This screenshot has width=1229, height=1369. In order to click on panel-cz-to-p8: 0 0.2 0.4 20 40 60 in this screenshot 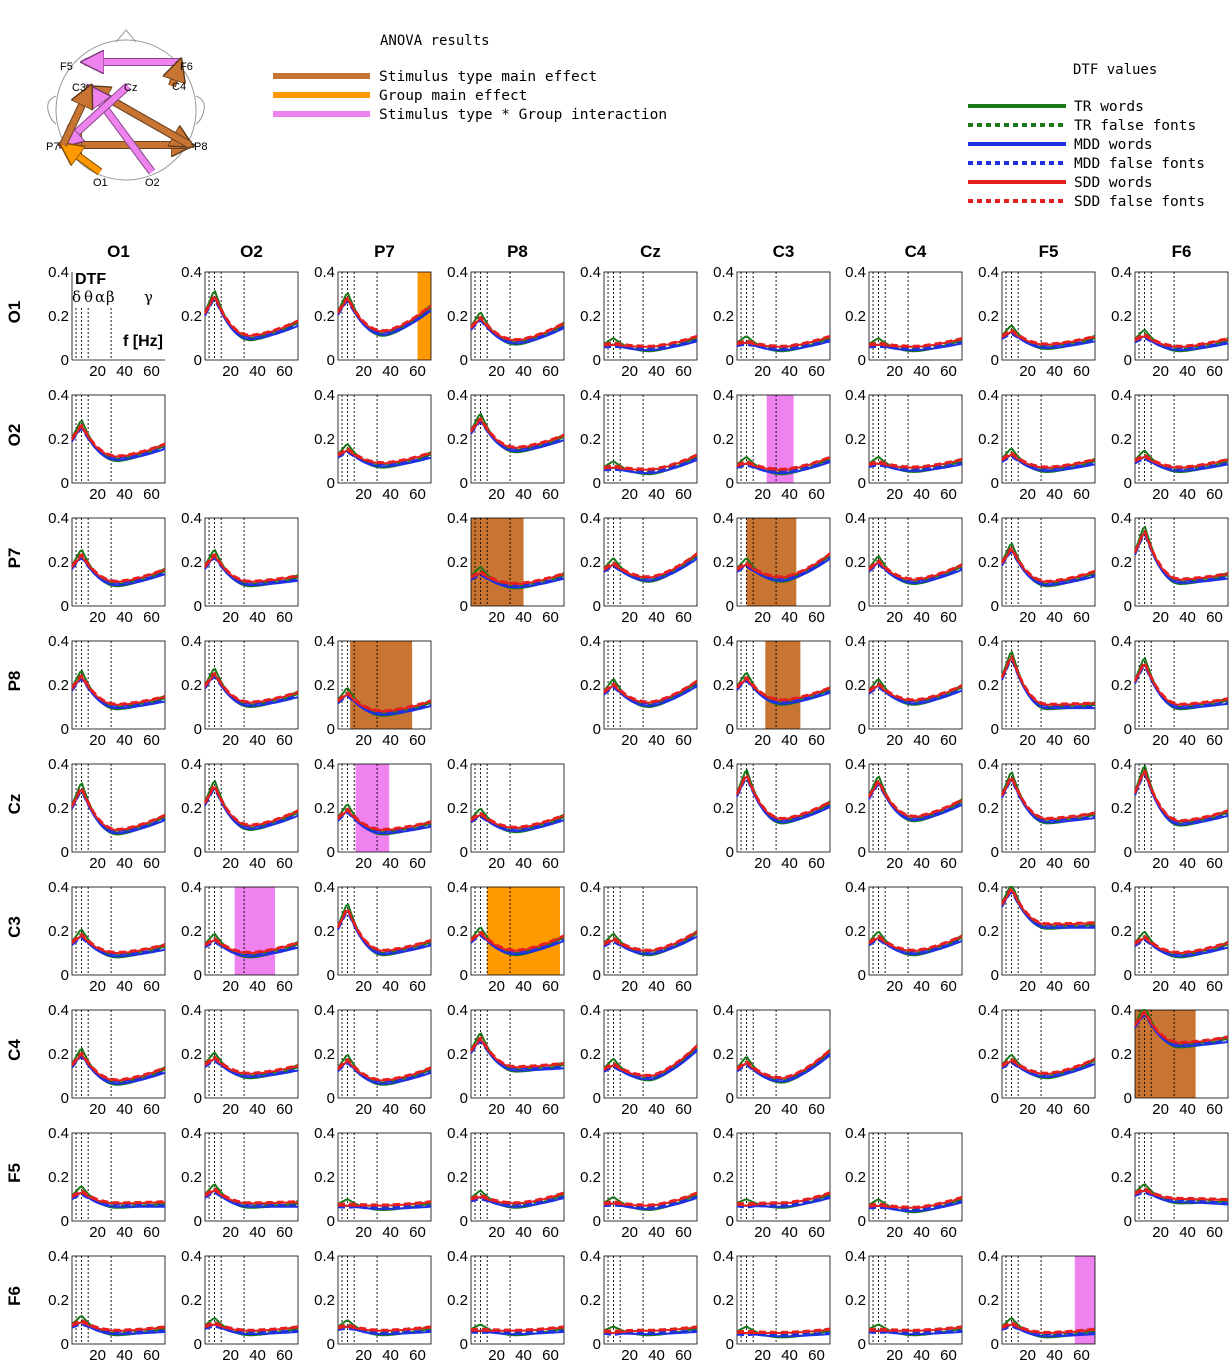, I will do `click(506, 814)`.